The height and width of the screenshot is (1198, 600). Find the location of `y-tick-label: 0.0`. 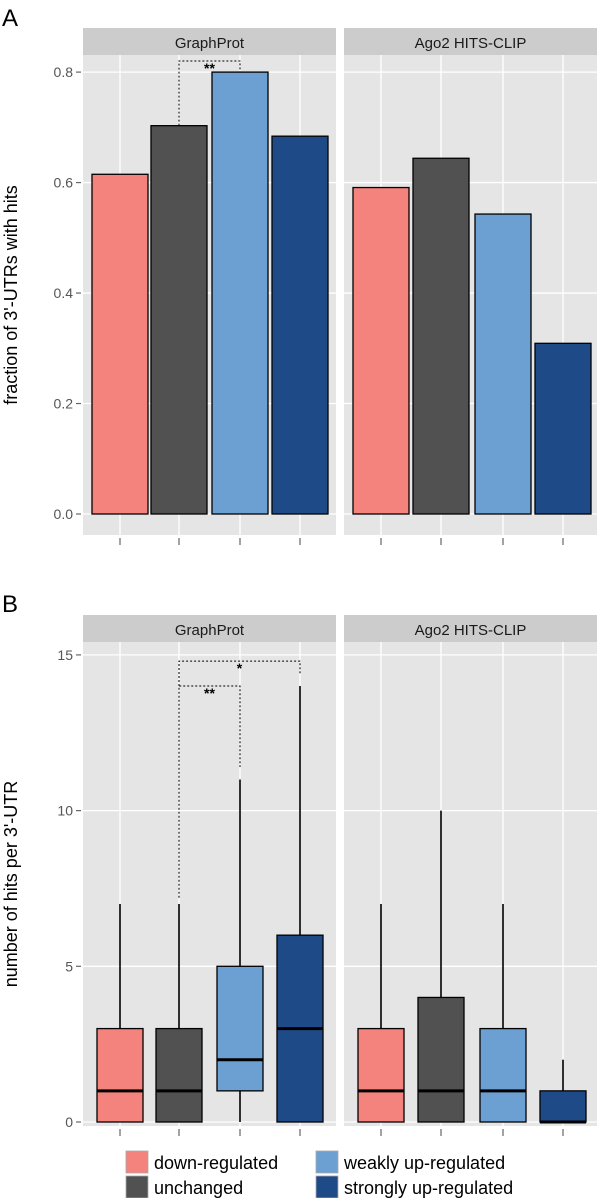

y-tick-label: 0.0 is located at coordinates (64, 514).